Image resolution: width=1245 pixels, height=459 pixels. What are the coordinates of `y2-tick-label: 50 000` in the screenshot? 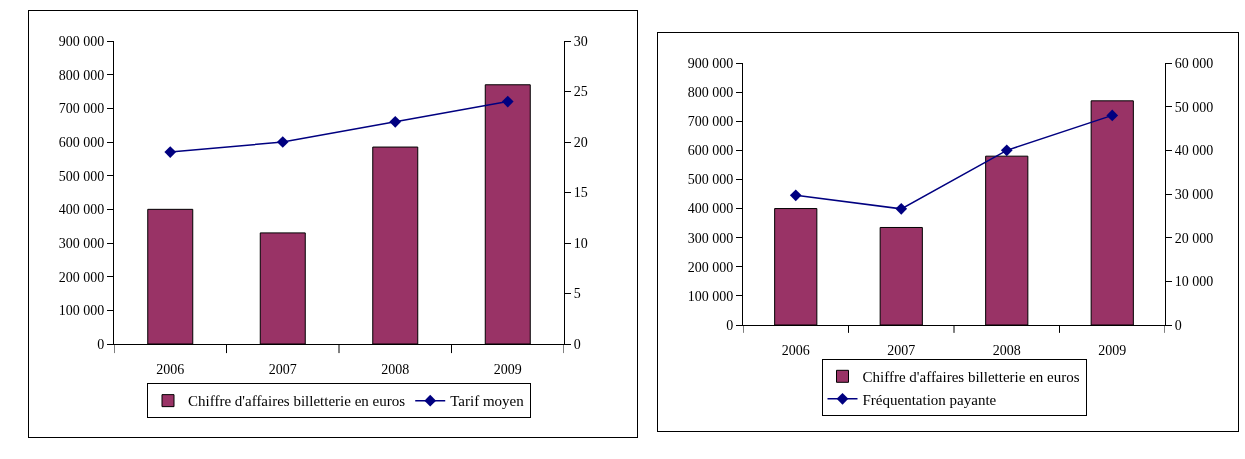 It's located at (1194, 107).